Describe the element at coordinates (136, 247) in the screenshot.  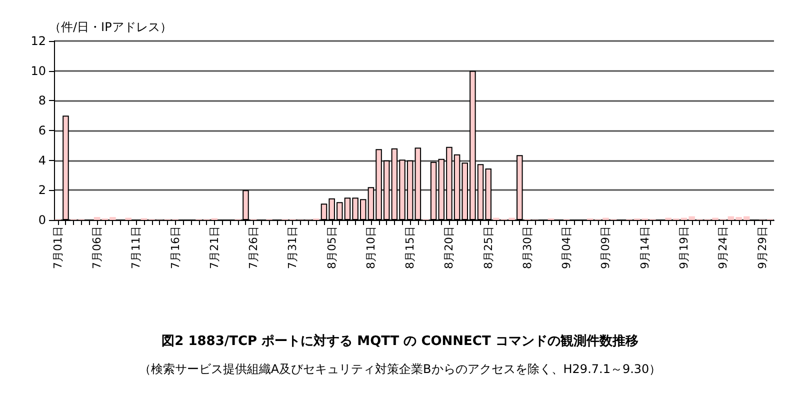
I see `x-tick-label: 7月11日` at that location.